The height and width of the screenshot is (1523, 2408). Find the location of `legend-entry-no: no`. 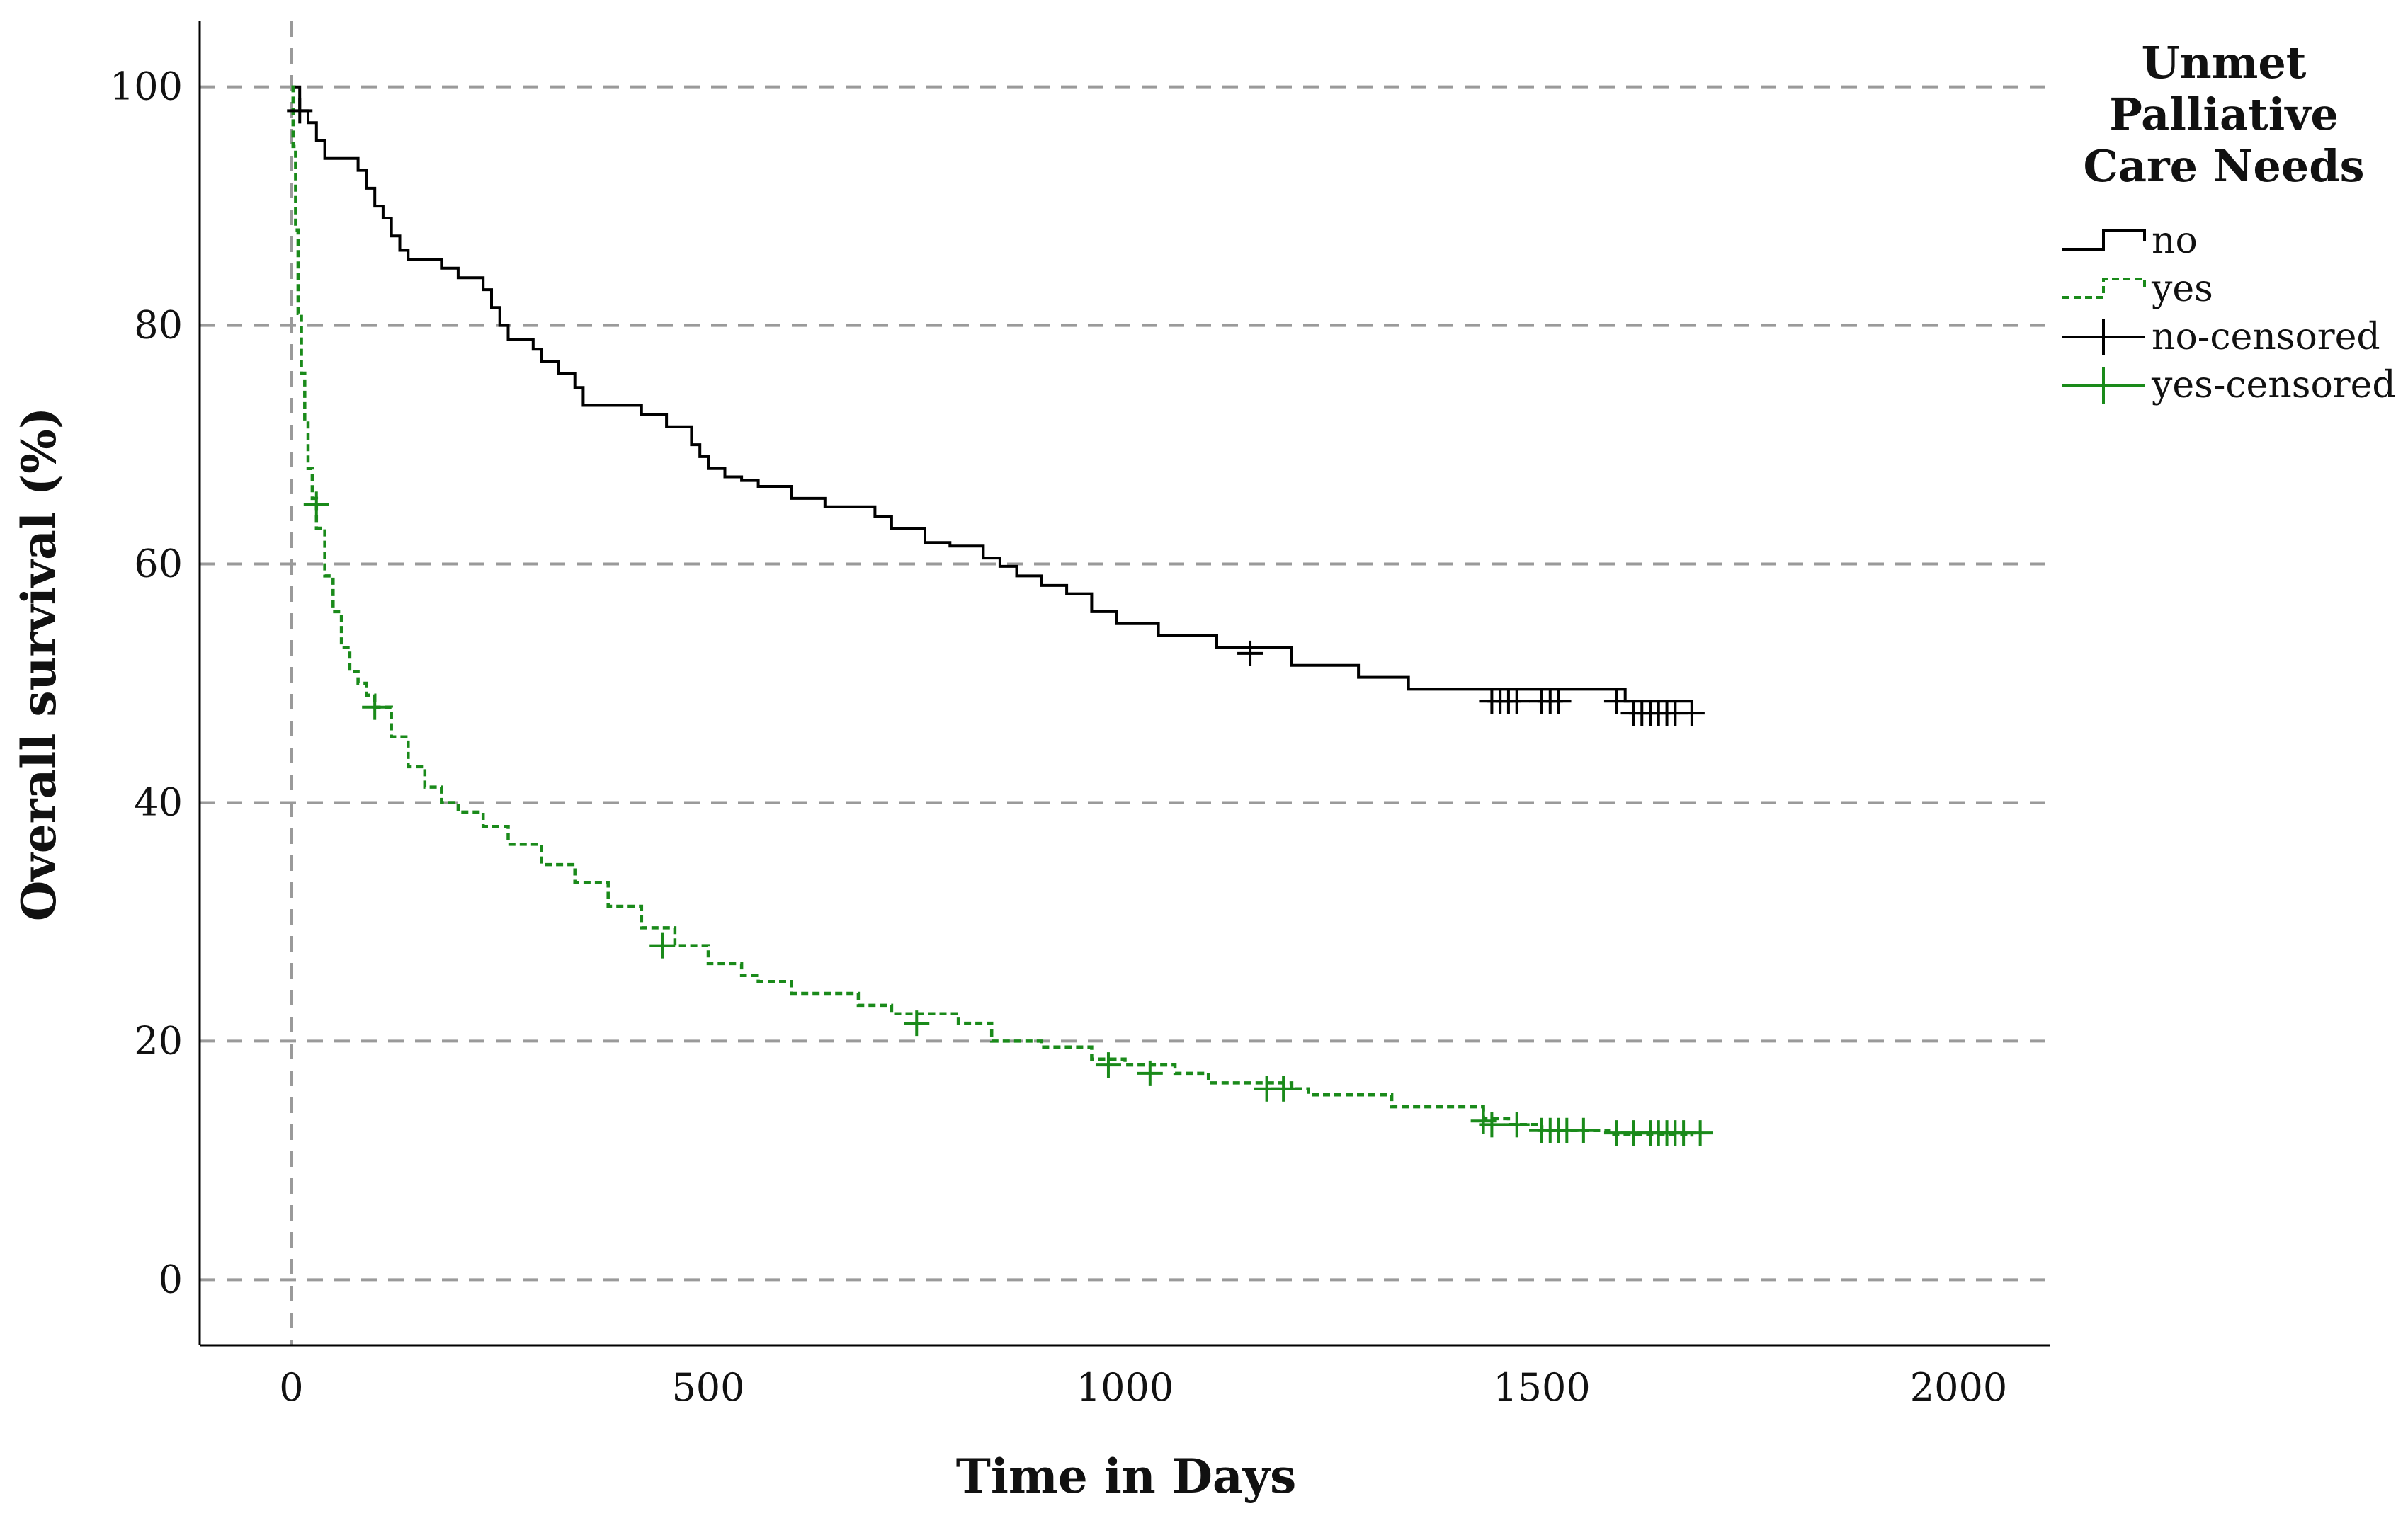

legend-entry-no: no is located at coordinates (2130, 241).